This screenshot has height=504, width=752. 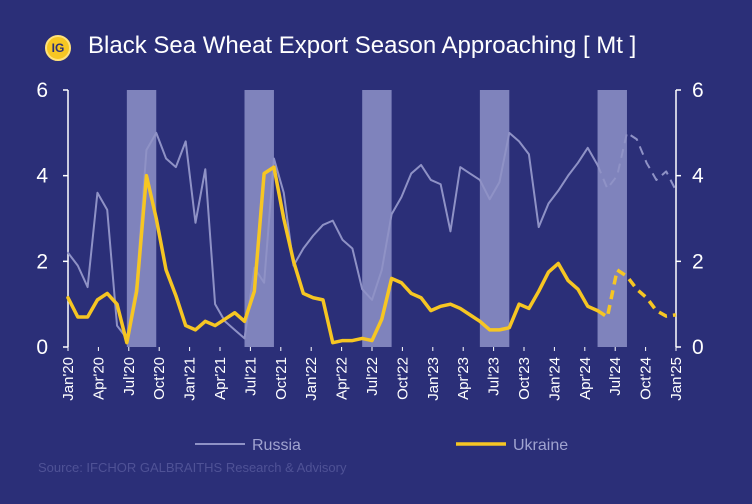 What do you see at coordinates (159, 378) in the screenshot?
I see `x-tick-label: Oct'20` at bounding box center [159, 378].